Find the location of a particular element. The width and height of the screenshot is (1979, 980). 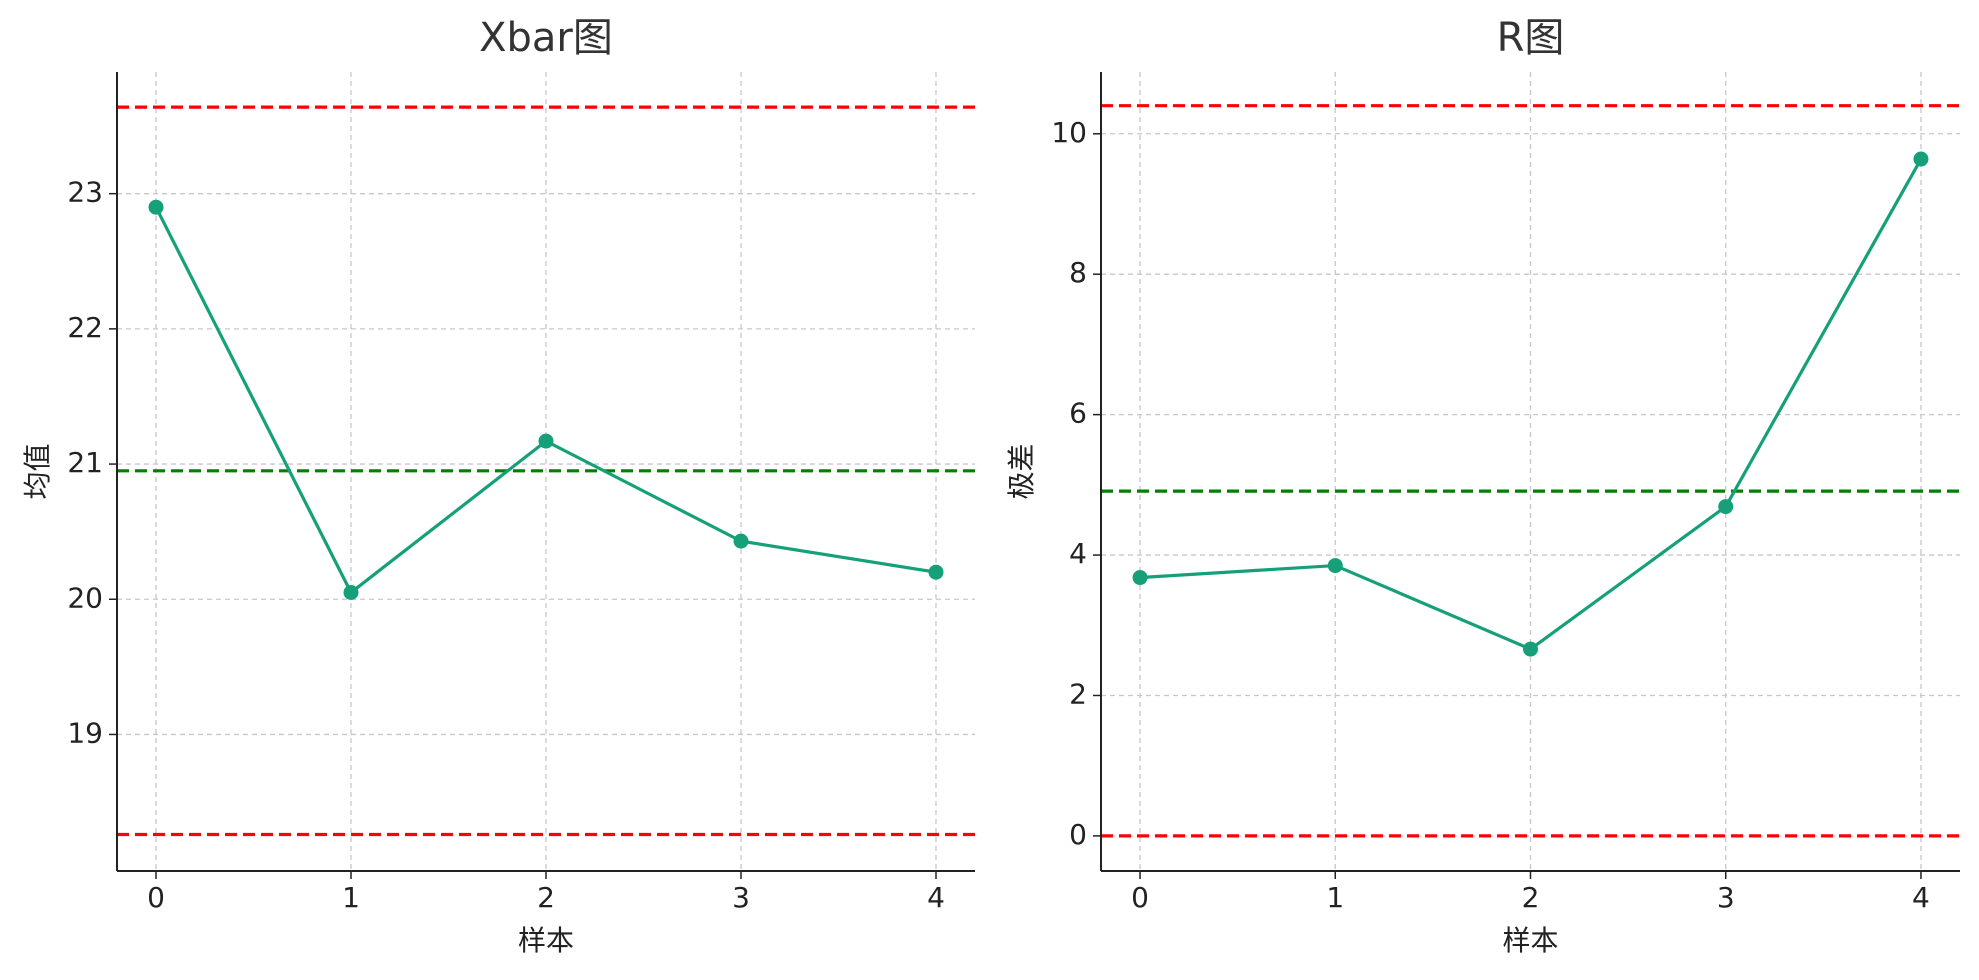

y-tick-label: 8 is located at coordinates (1078, 272).